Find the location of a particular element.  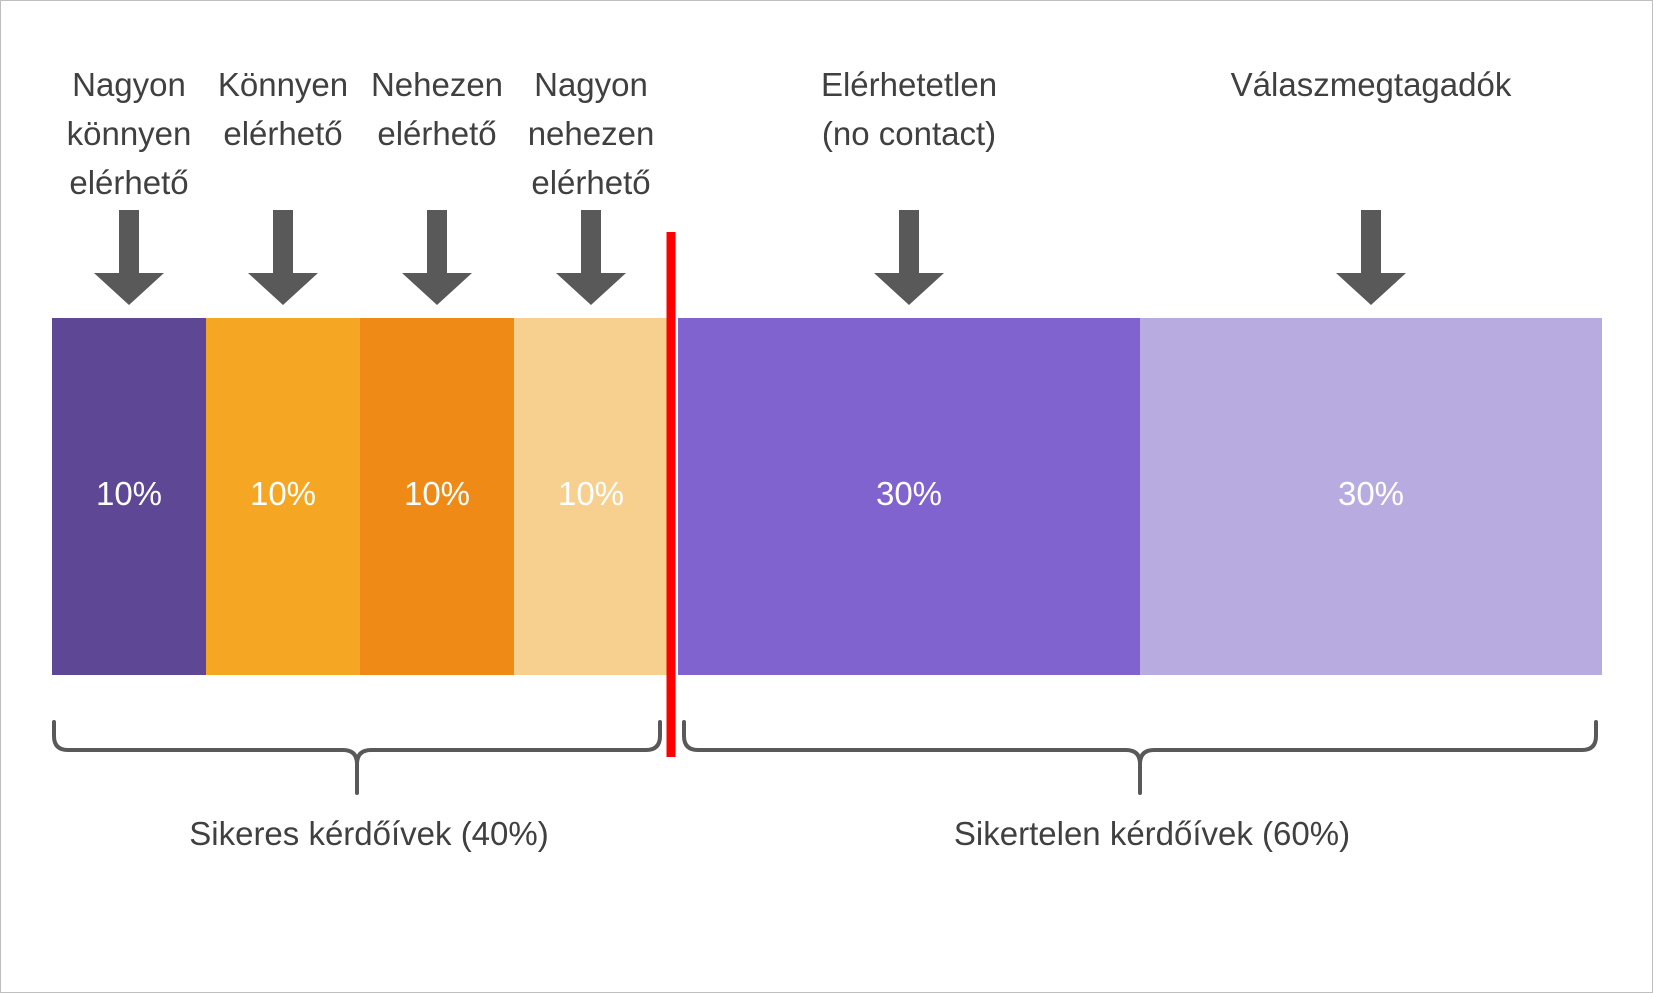

group-label: Sikeres kérdőívek (40%) is located at coordinates (368, 833).